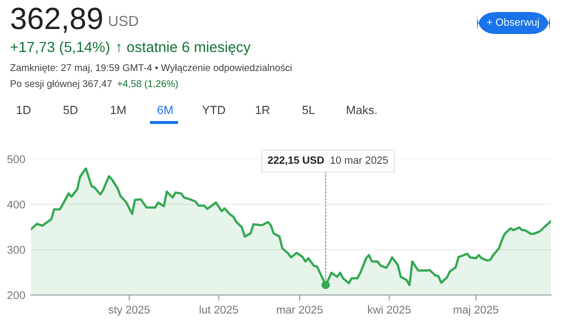 The width and height of the screenshot is (563, 320). I want to click on chart-title: 362,89, so click(56, 20).